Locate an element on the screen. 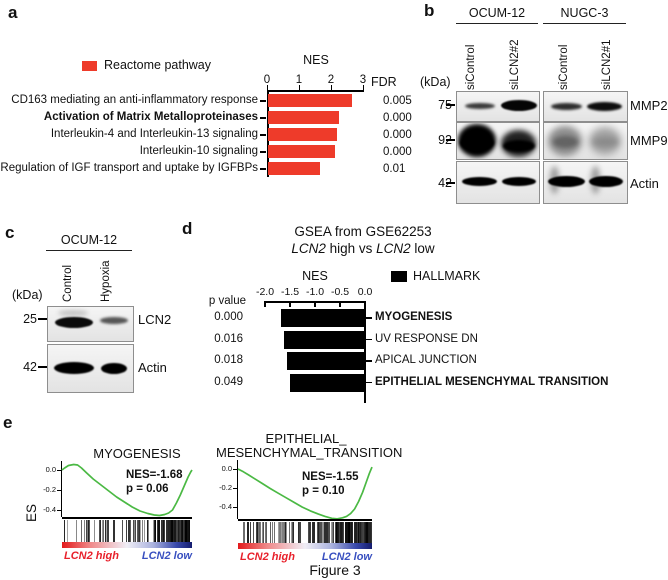  panel-d-title-line2: LCN2 high vs LCN2 low is located at coordinates (363, 248).